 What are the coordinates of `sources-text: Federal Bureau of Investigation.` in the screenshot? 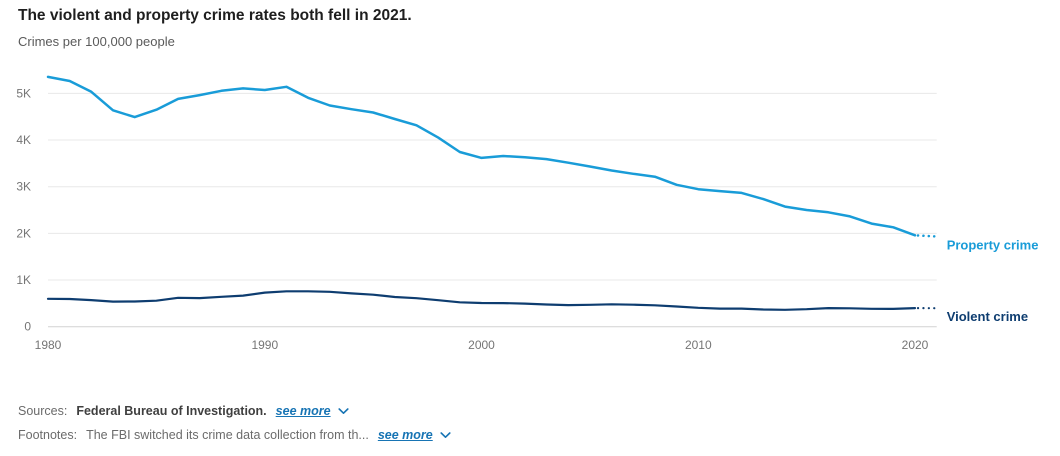 It's located at (171, 411).